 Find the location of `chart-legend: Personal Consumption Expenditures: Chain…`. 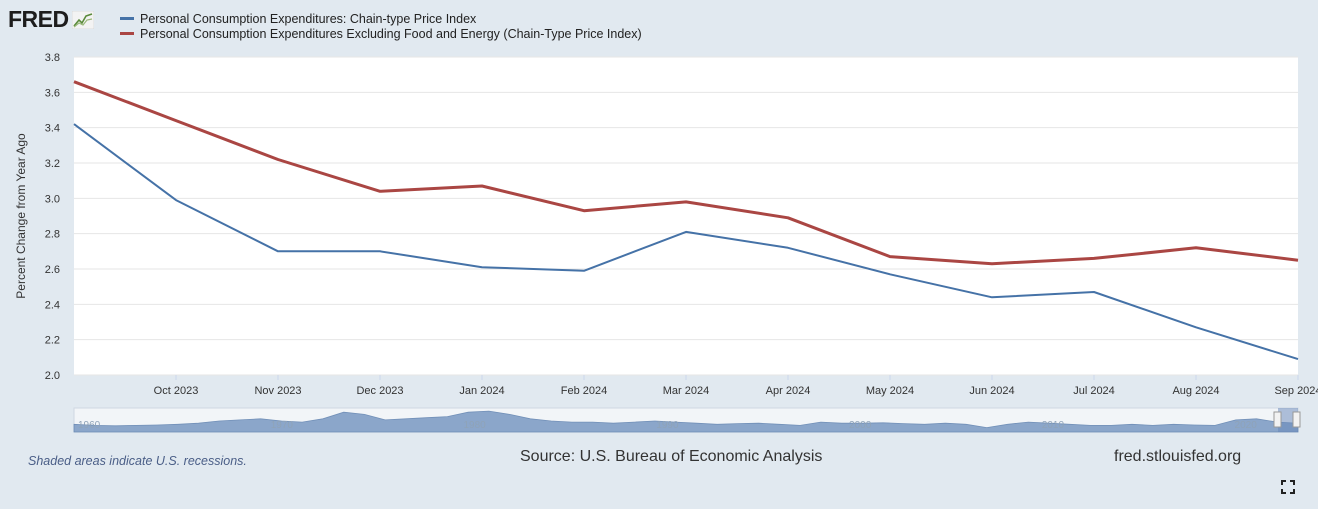

chart-legend: Personal Consumption Expenditures: Chain… is located at coordinates (381, 26).